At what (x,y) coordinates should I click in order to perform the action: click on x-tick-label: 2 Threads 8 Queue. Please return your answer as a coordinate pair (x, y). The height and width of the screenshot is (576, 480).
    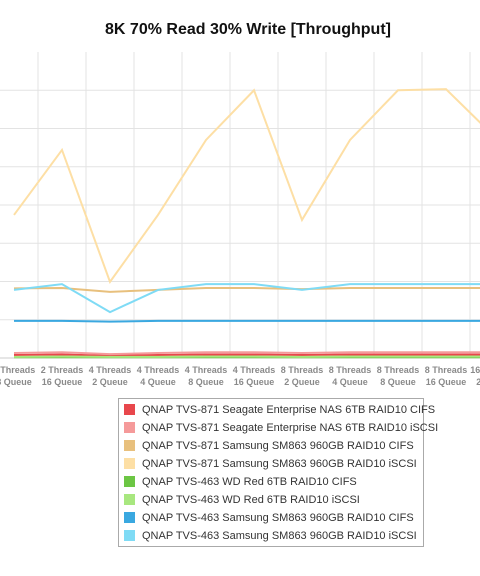
    Looking at the image, I should click on (17, 376).